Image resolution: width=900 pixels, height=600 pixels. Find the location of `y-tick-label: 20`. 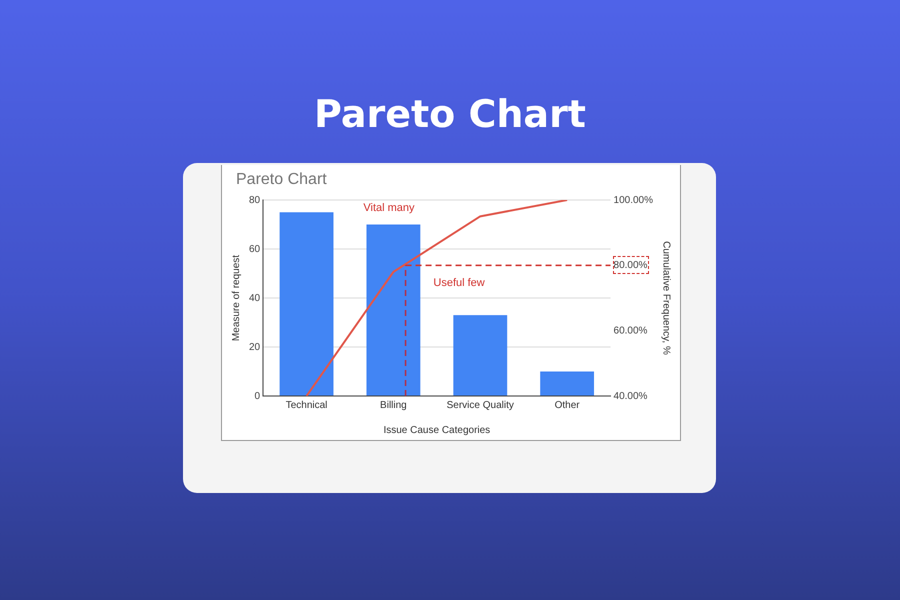

y-tick-label: 20 is located at coordinates (255, 347).